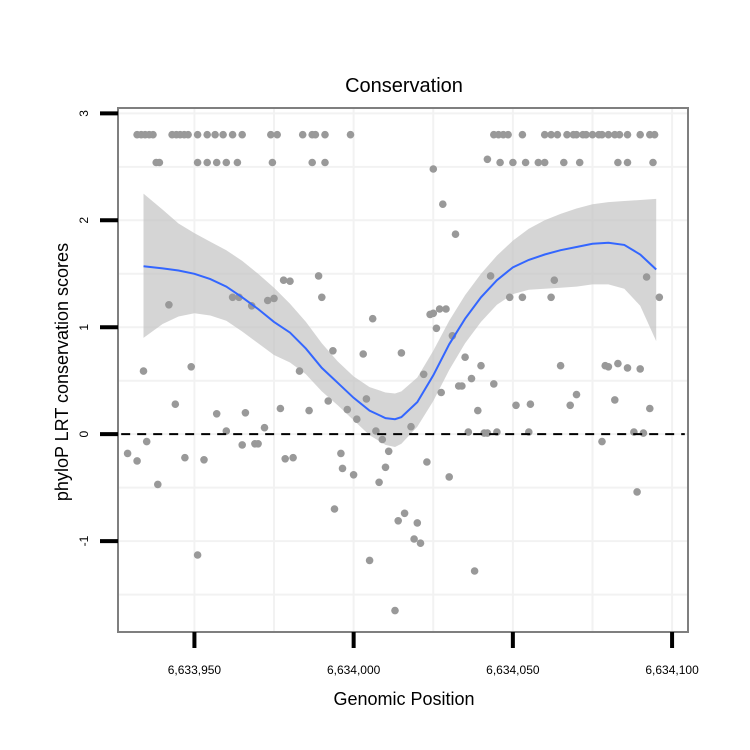 The width and height of the screenshot is (750, 750). What do you see at coordinates (513, 670) in the screenshot?
I see `x-tick-label: 6,634,050` at bounding box center [513, 670].